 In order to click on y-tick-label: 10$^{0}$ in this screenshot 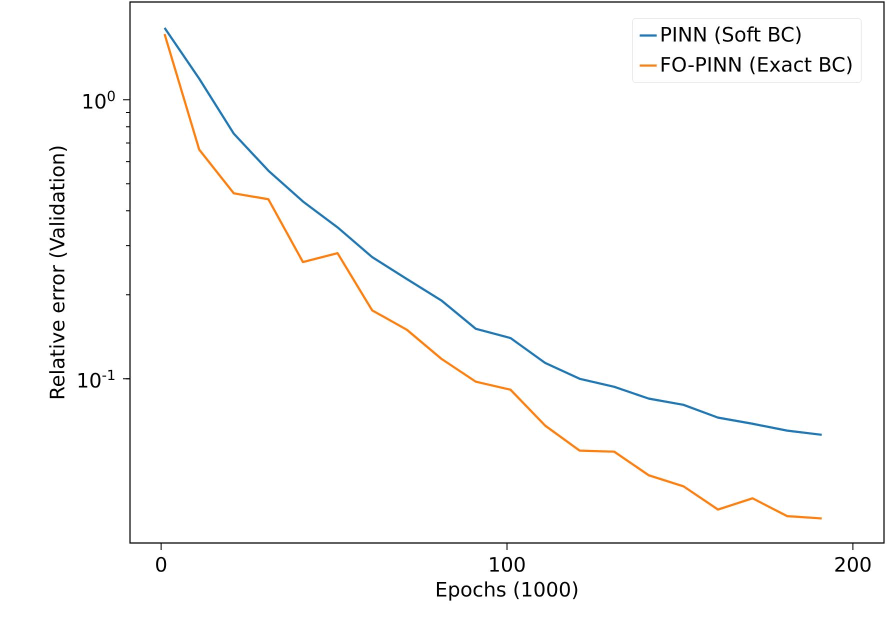, I will do `click(99, 99)`.